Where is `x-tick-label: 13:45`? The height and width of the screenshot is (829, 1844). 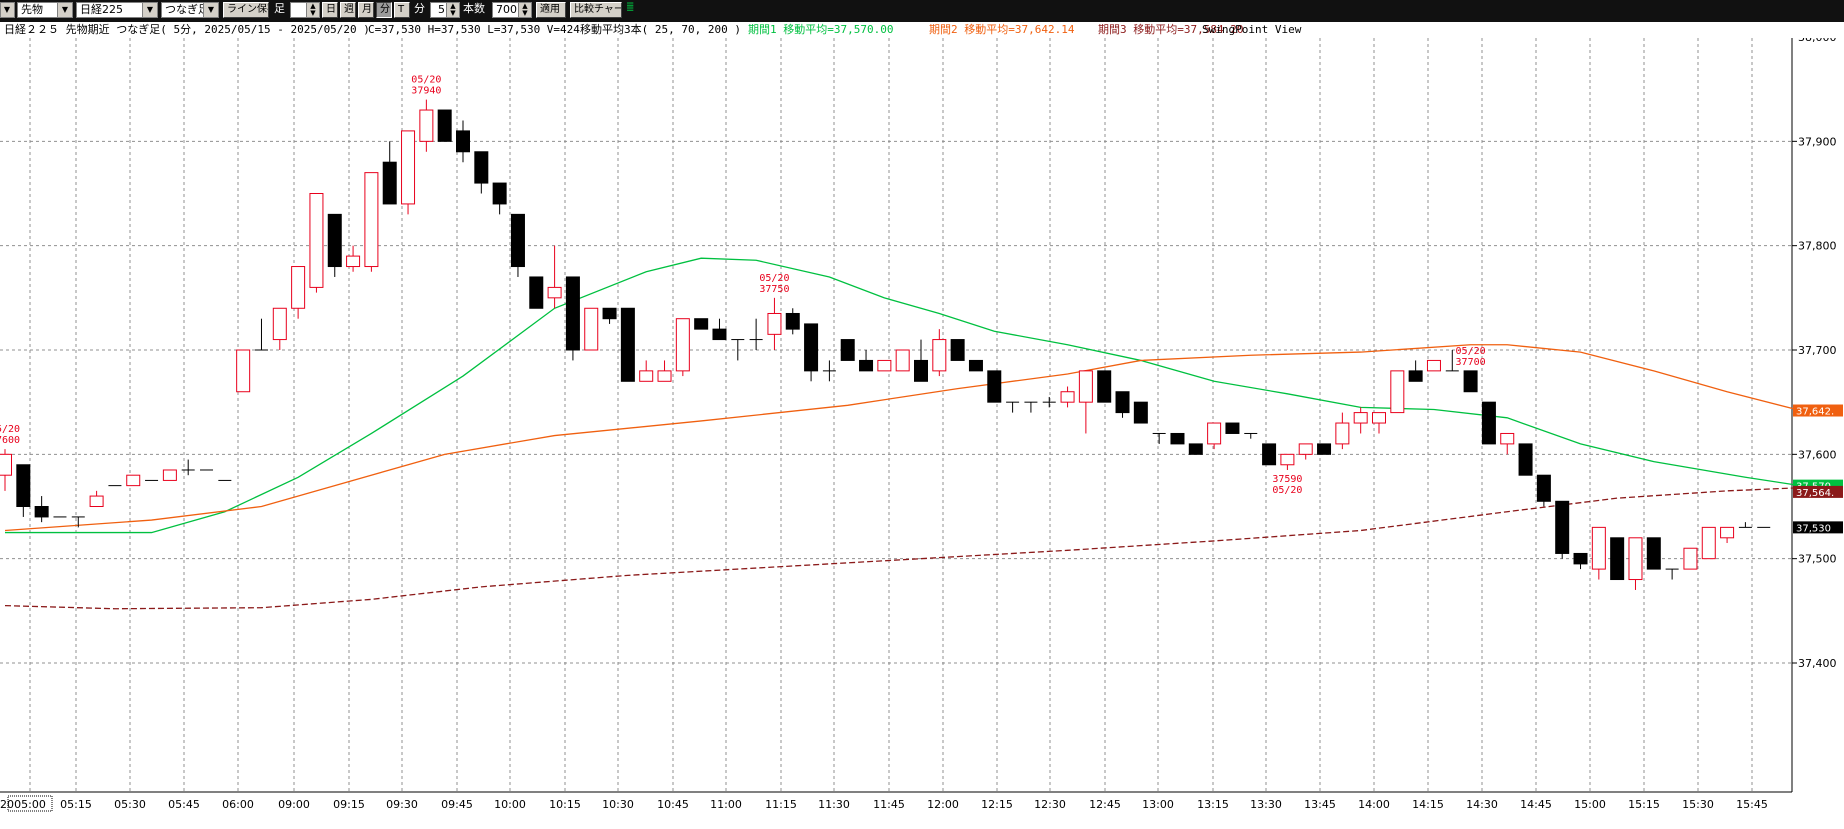
x-tick-label: 13:45 is located at coordinates (1320, 804).